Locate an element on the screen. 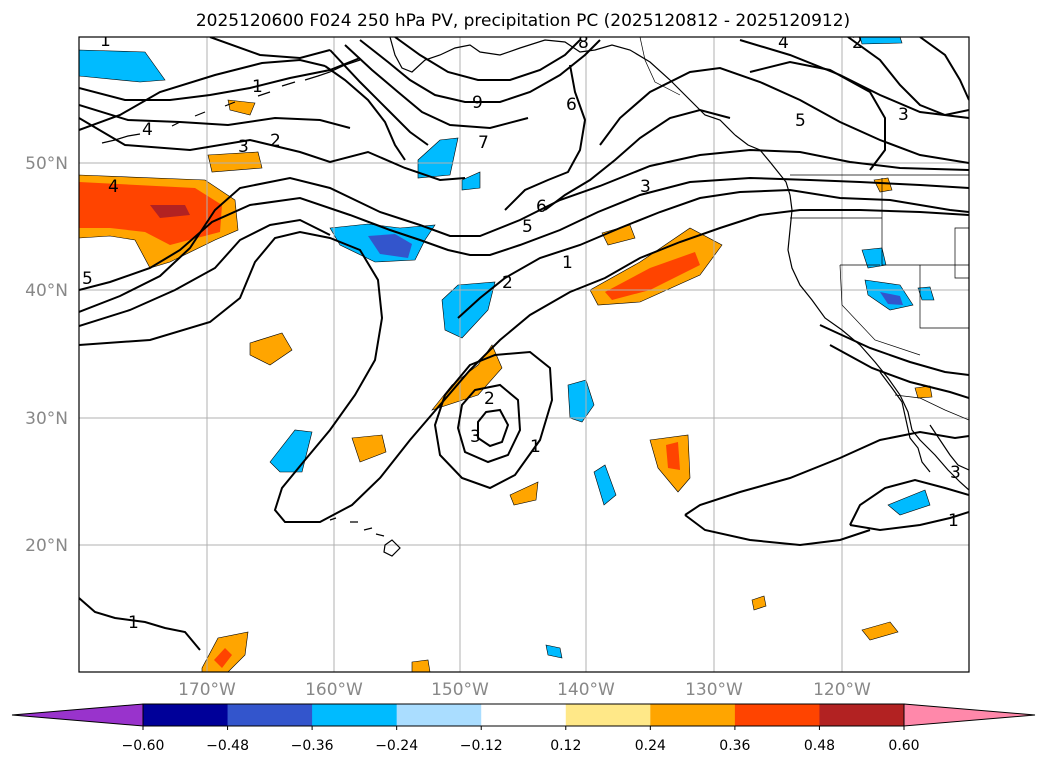  pv-contour-closed-high is located at coordinates (493, 420).